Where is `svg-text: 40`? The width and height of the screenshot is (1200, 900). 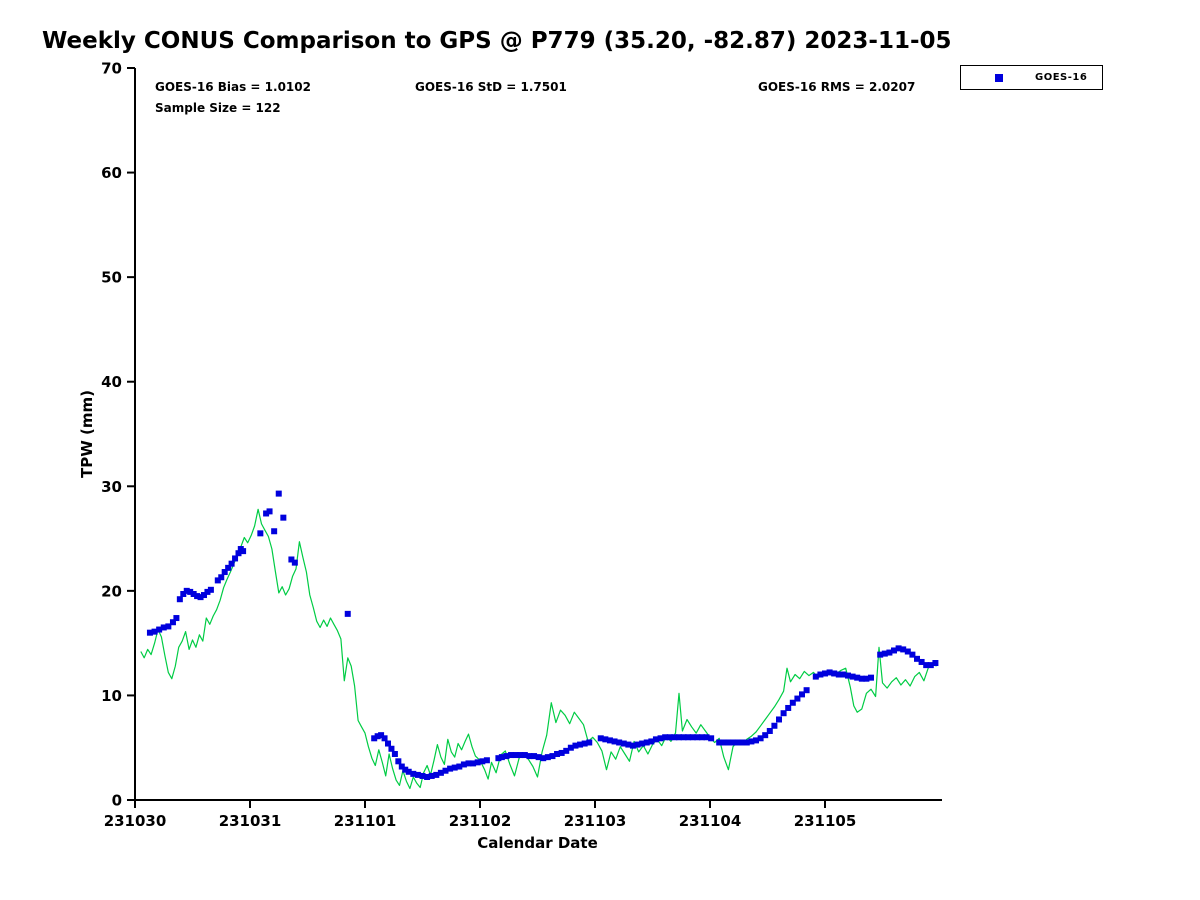
svg-text: 40 is located at coordinates (111, 382).